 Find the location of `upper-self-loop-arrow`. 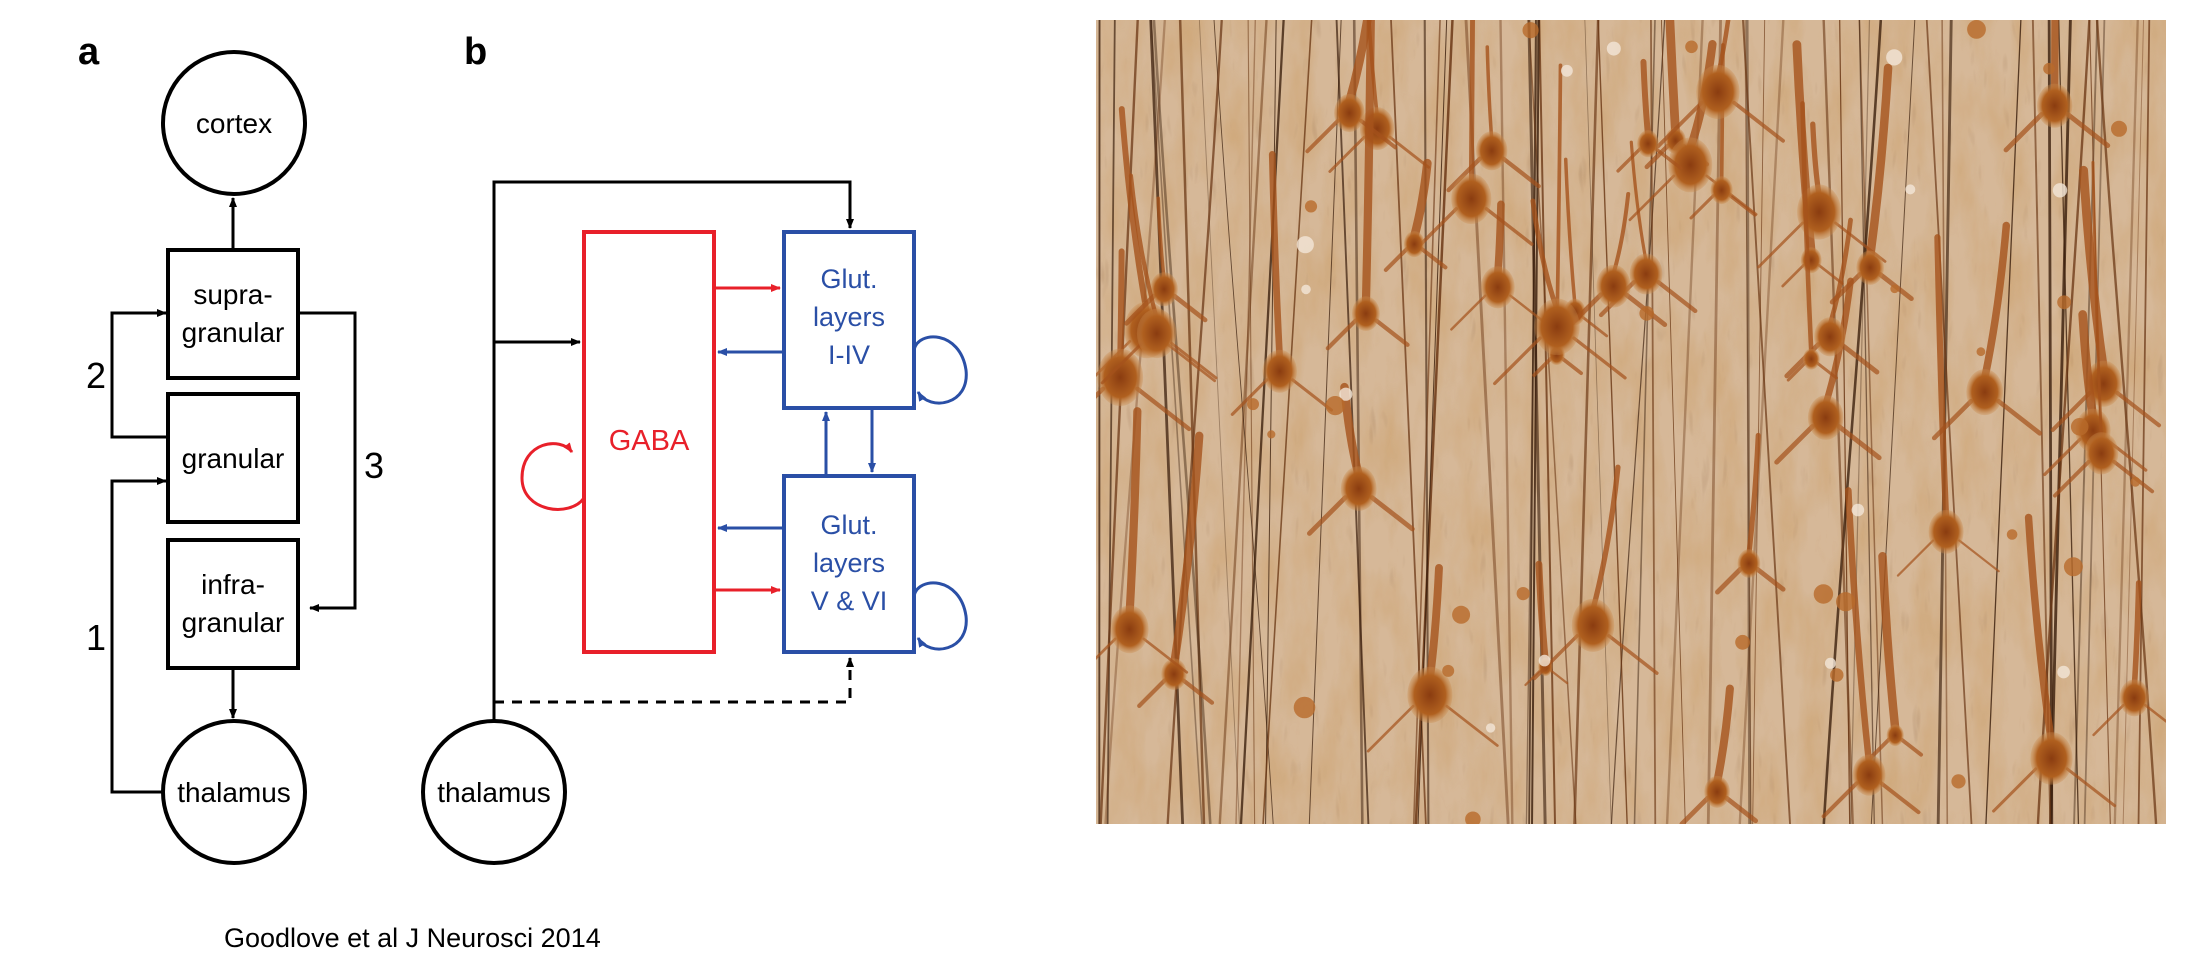

upper-self-loop-arrow is located at coordinates (940, 370).